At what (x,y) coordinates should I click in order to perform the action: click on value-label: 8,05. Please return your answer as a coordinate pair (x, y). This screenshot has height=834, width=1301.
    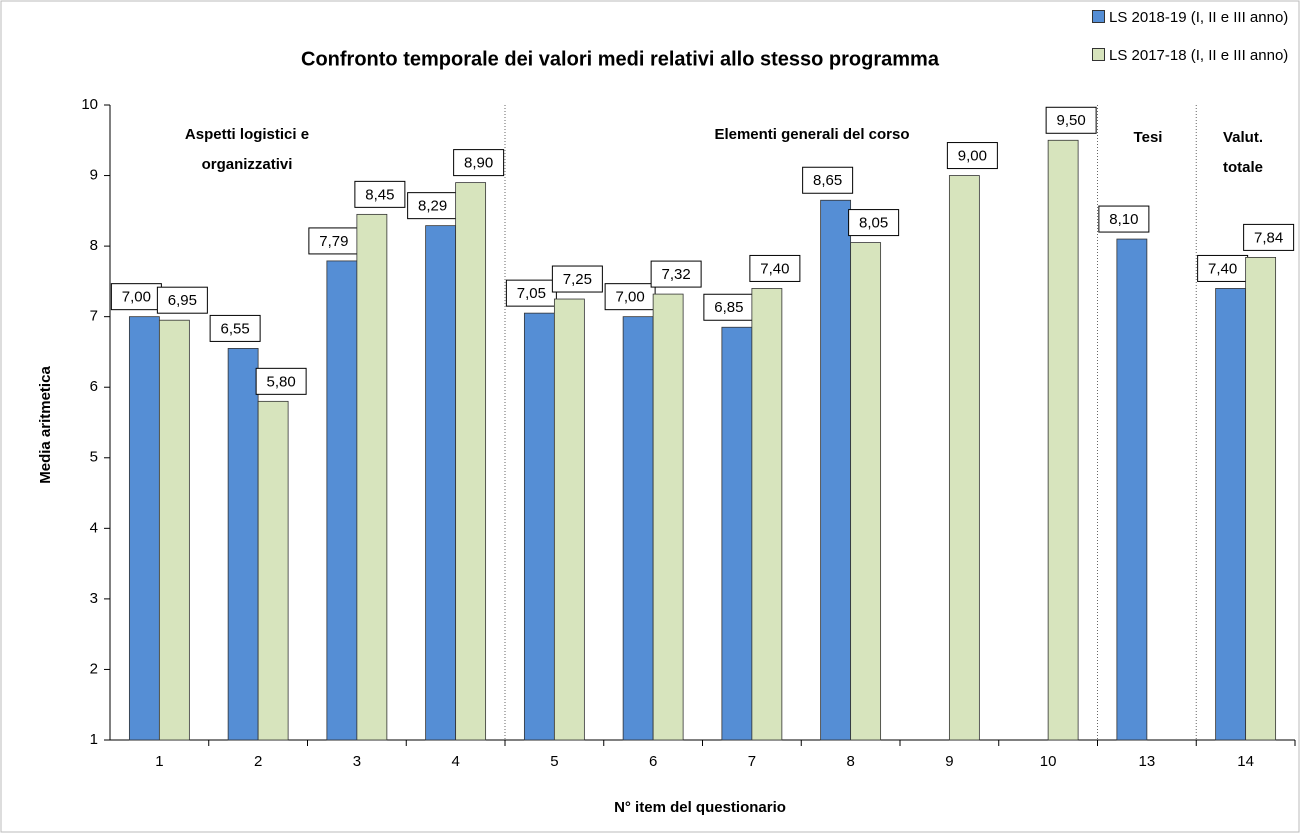
    Looking at the image, I should click on (873, 223).